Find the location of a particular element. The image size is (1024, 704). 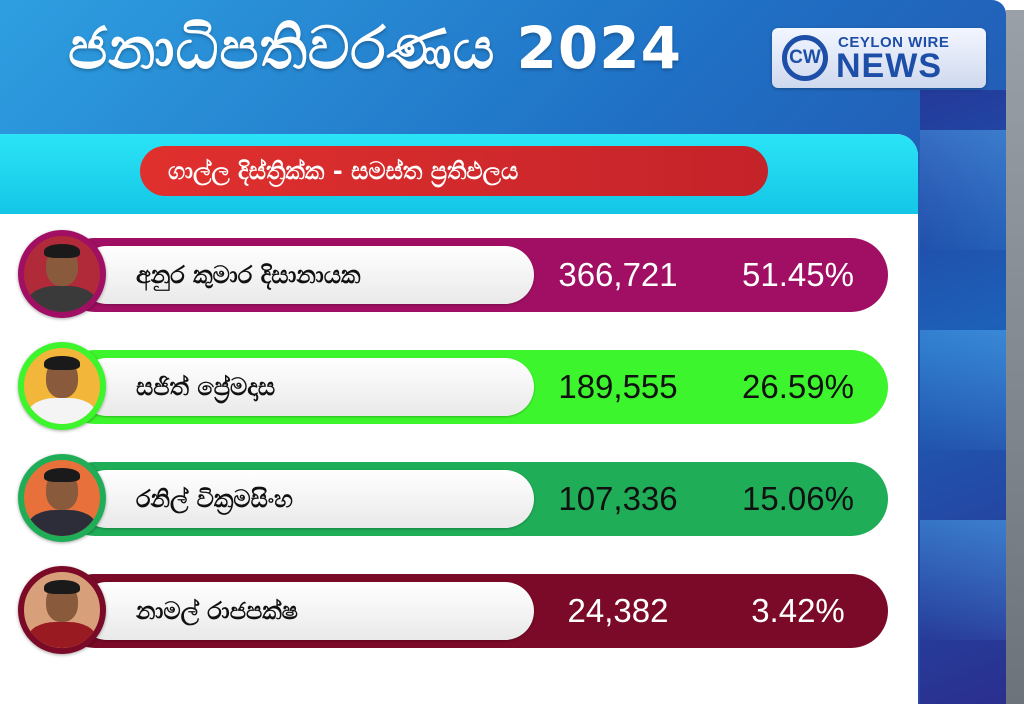

candidate-row: සජිත් ප්‍රේමදාස 189,555 26.59% is located at coordinates (453, 386).